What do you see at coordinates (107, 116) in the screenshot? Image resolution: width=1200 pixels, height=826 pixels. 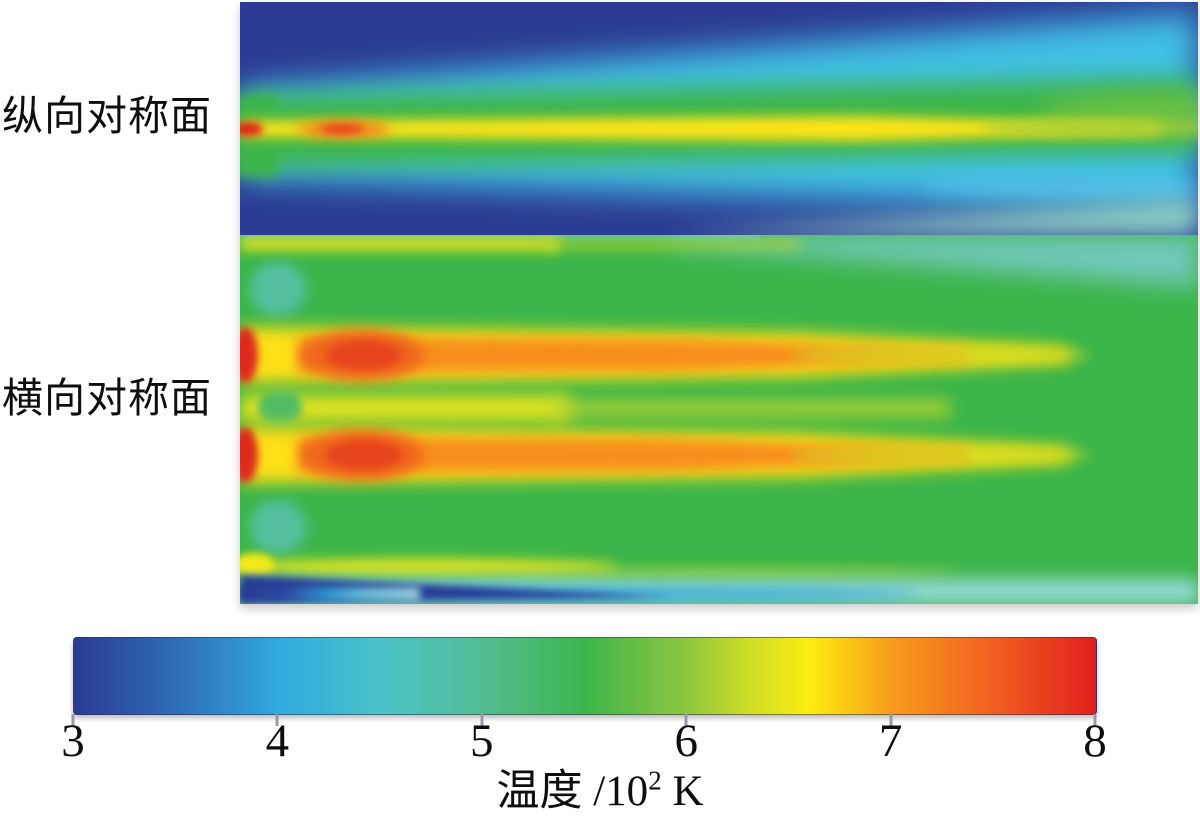 I see `panel-label-longitudinal-plane: 纵向对称面` at bounding box center [107, 116].